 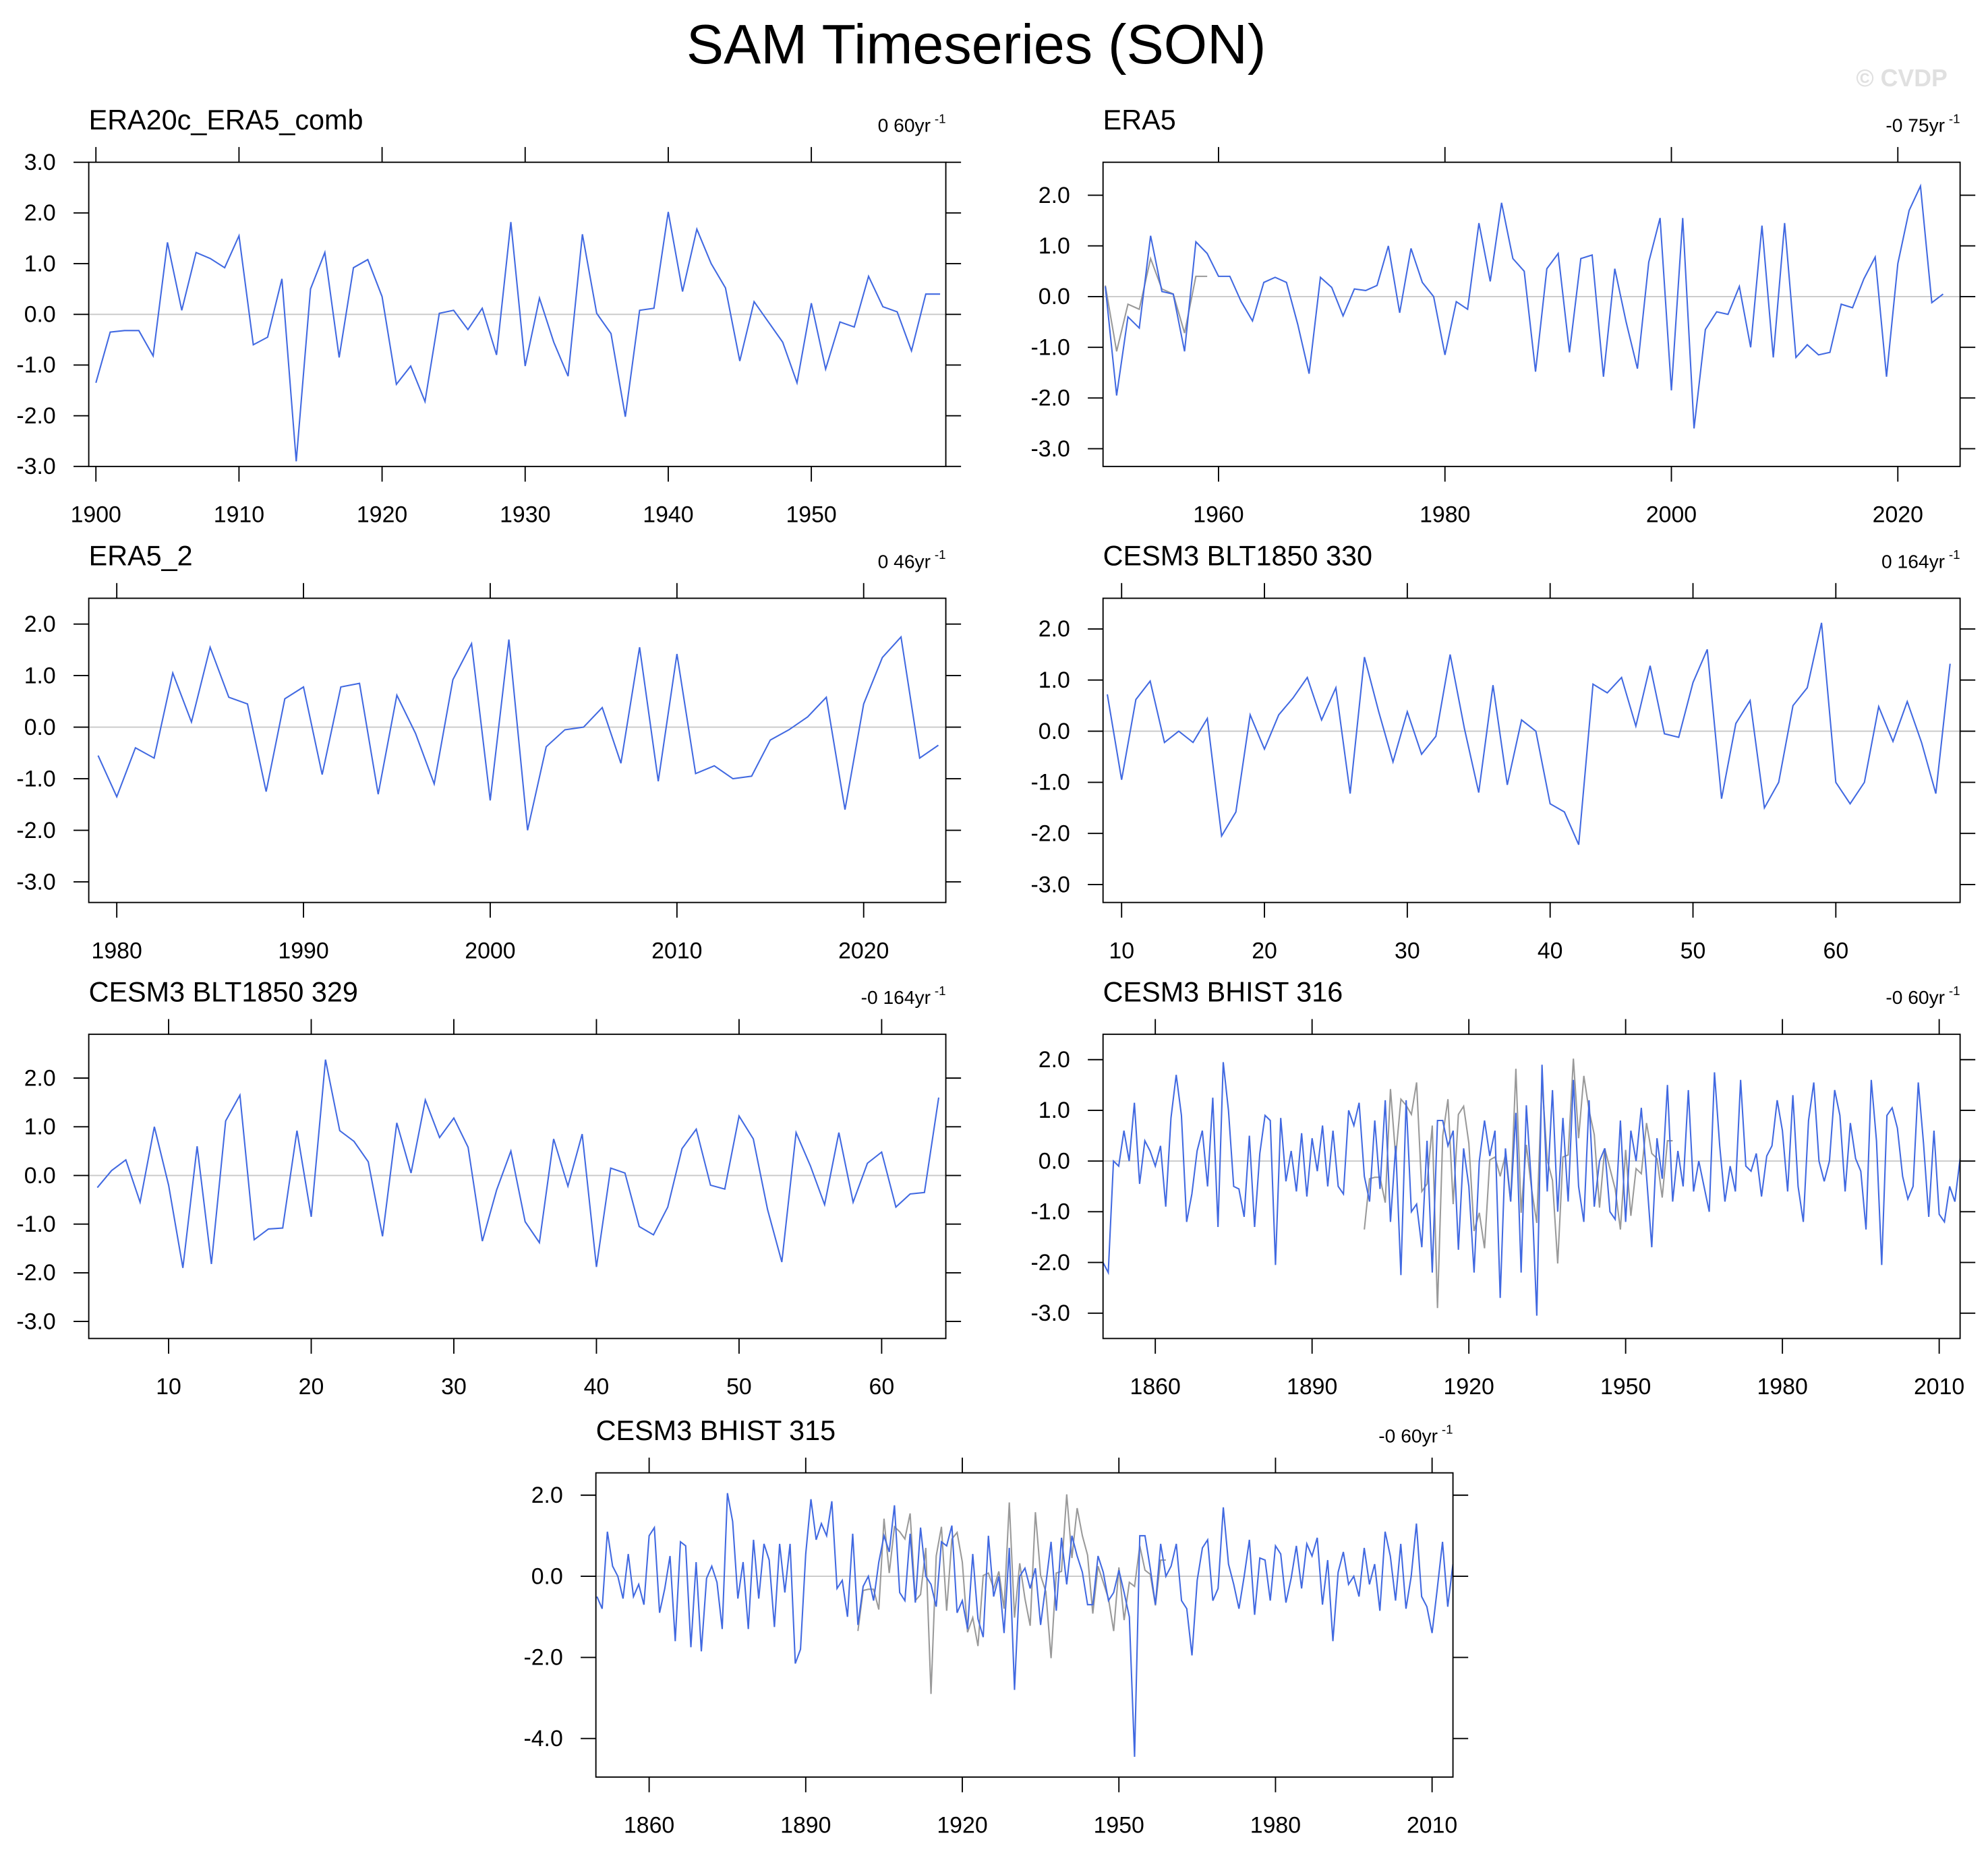 What do you see at coordinates (224, 992) in the screenshot?
I see `panel-title: CESM3 BLT1850 329` at bounding box center [224, 992].